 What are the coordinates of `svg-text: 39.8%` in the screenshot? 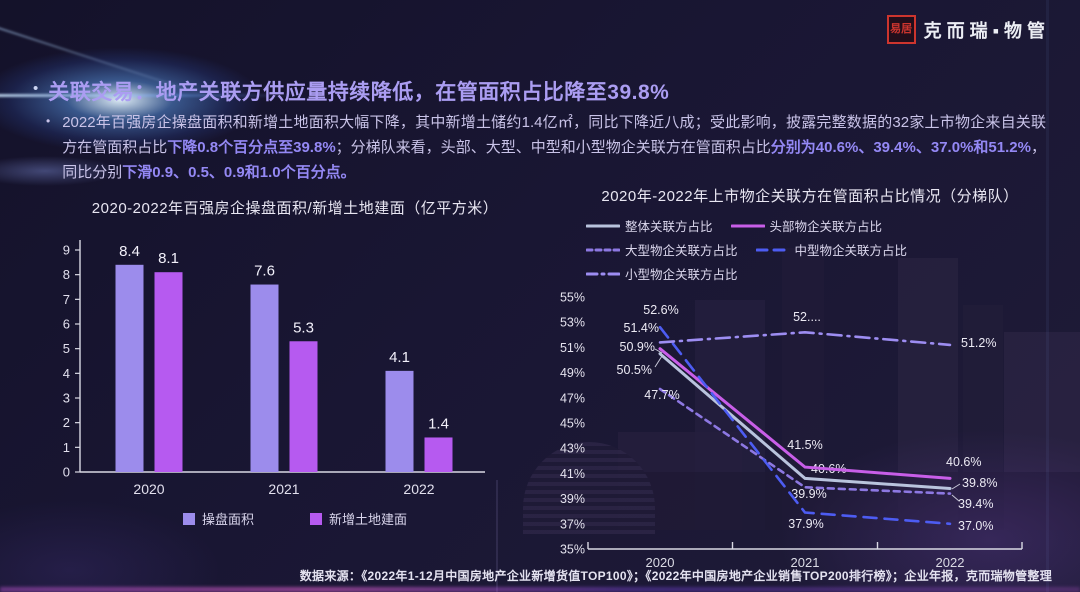 It's located at (979, 483).